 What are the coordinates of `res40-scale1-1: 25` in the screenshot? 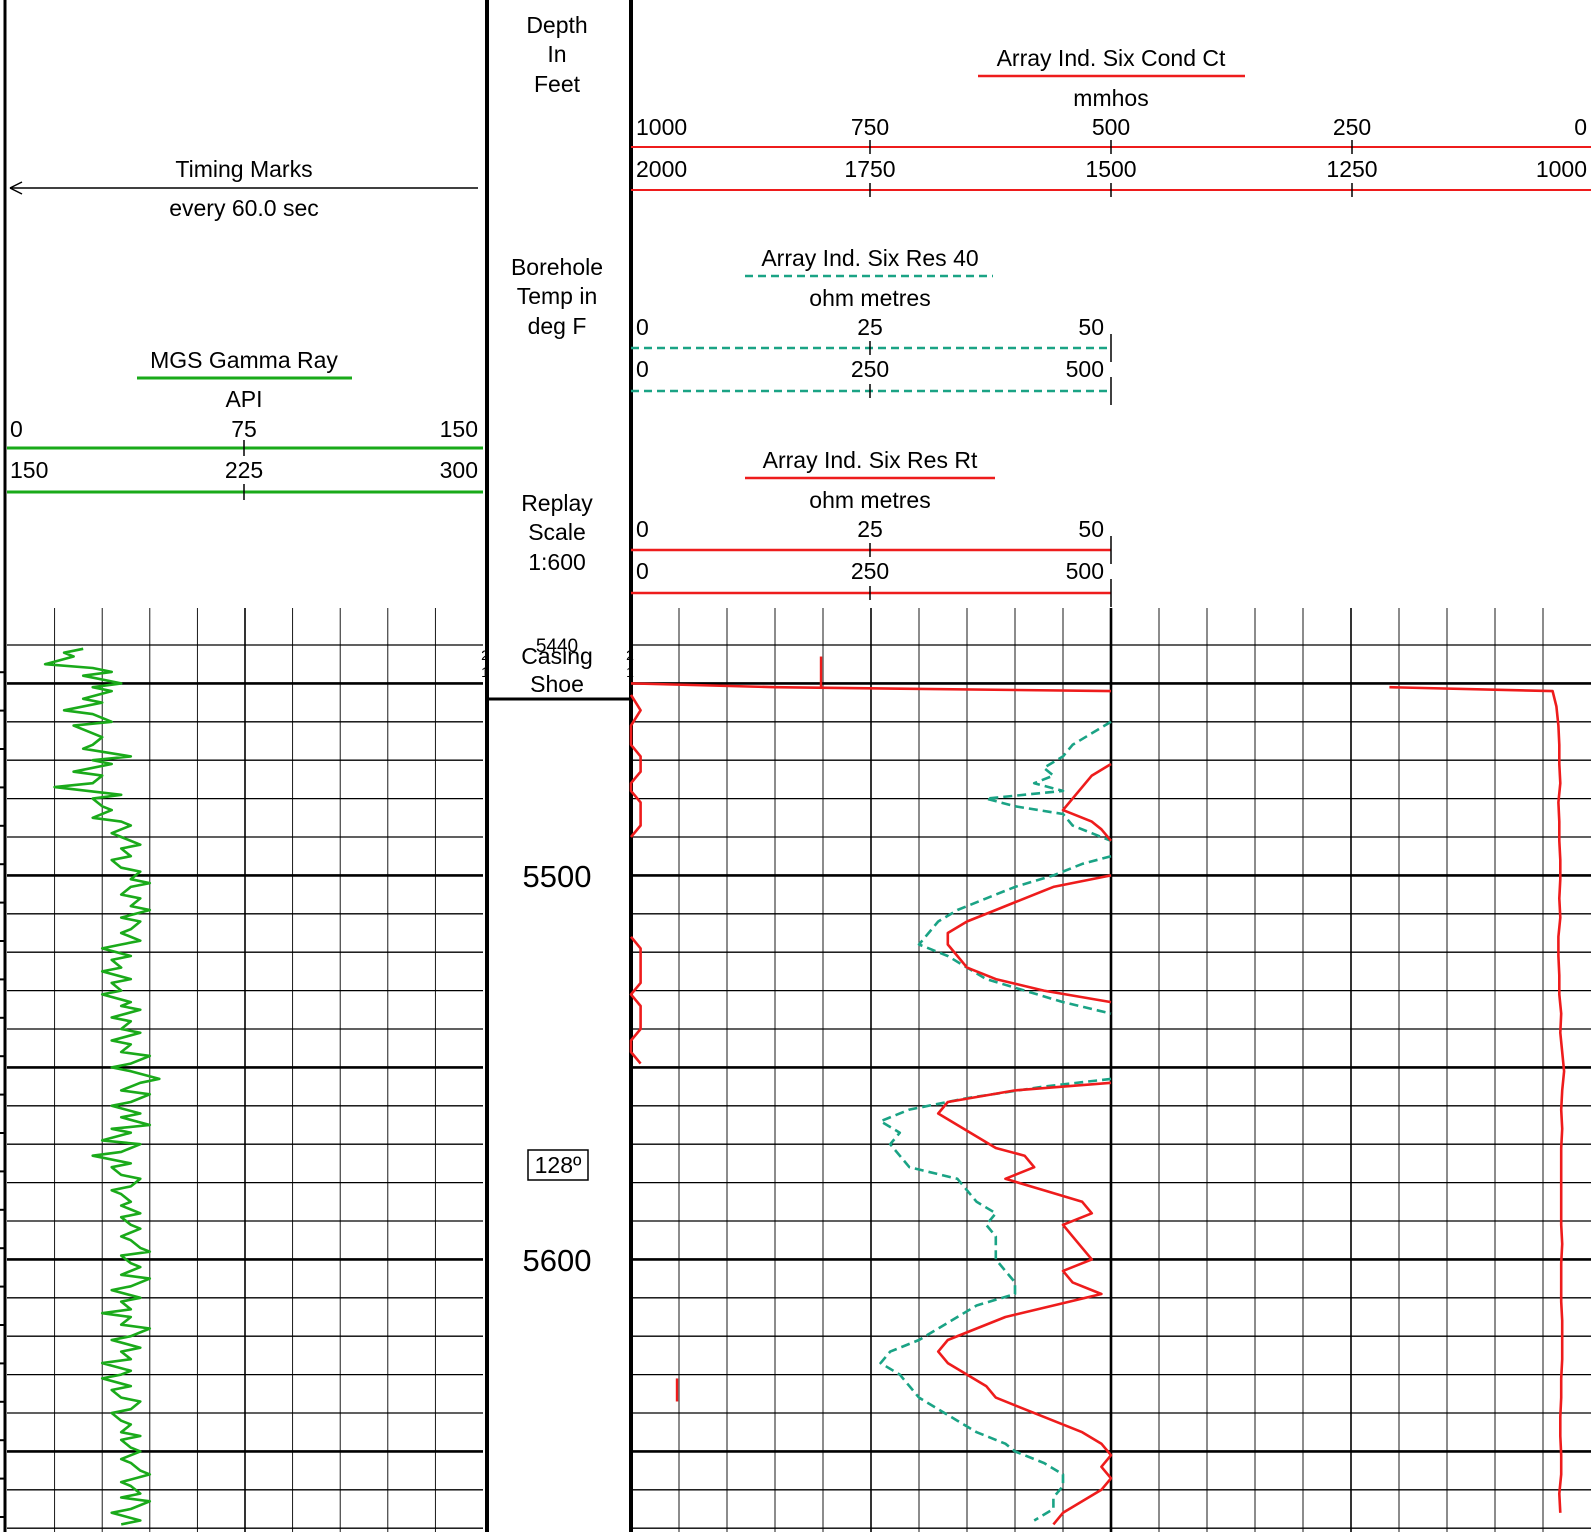 It's located at (870, 327).